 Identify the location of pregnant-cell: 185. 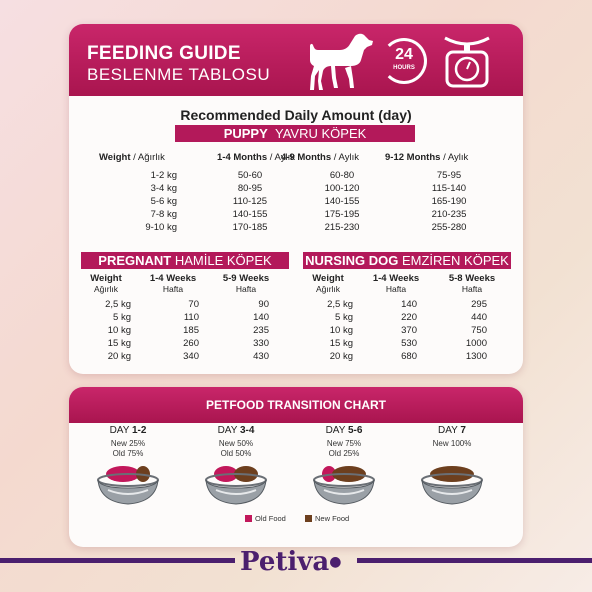
(191, 330).